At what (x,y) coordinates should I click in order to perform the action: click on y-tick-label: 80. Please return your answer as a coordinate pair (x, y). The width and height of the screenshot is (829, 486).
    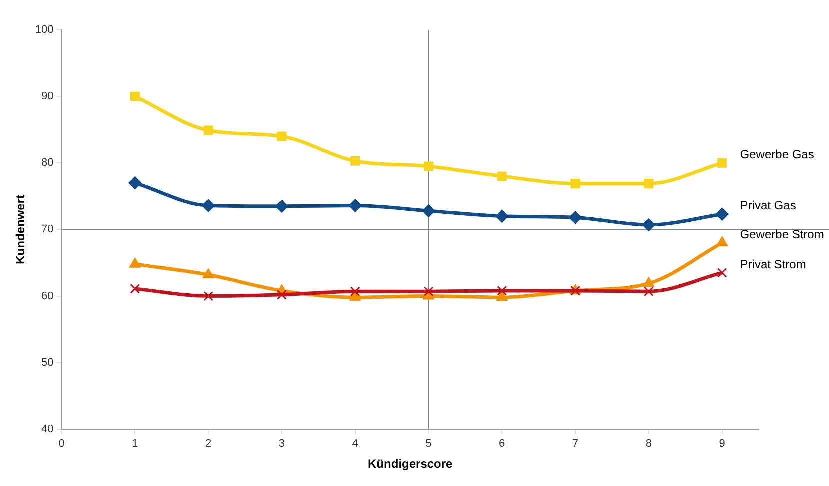
    Looking at the image, I should click on (48, 163).